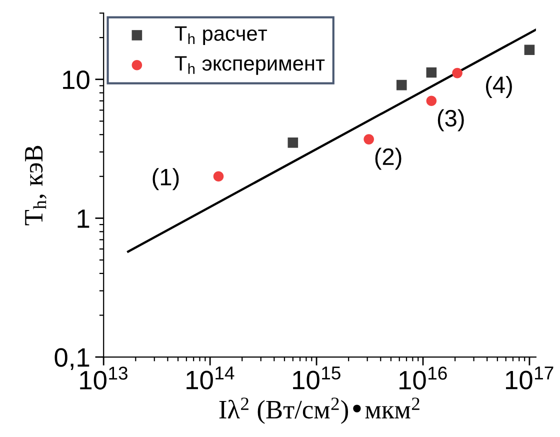  What do you see at coordinates (319, 411) in the screenshot?
I see `x-axis-title: Iλ$^{2}$ (Вт/см$^{2}$)•мкм$^{2}$` at bounding box center [319, 411].